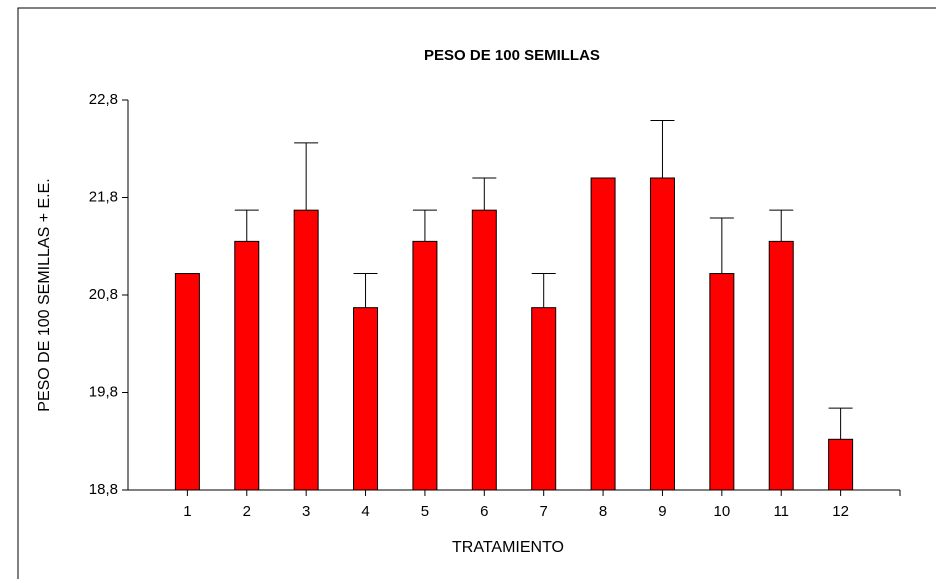 The height and width of the screenshot is (579, 936). What do you see at coordinates (103, 489) in the screenshot?
I see `y-tick-label: 18,8` at bounding box center [103, 489].